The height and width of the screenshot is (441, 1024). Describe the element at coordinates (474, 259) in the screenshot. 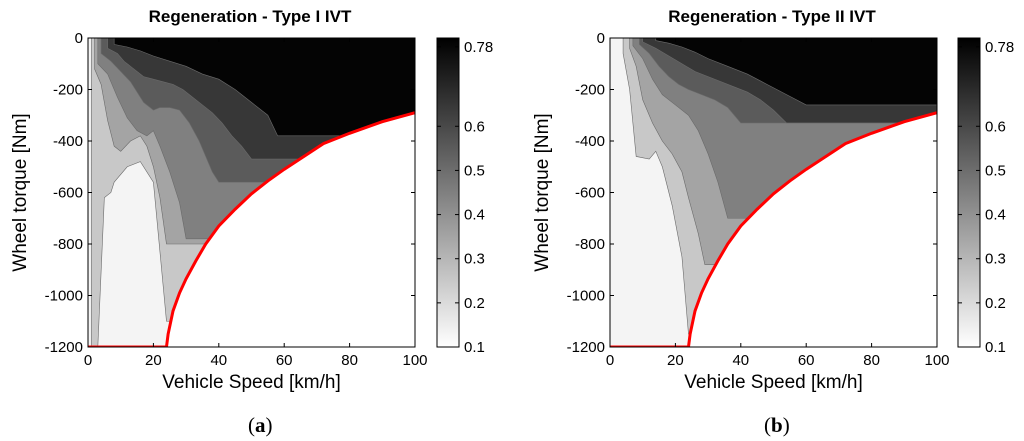

I see `chart-0-colorbar-tick-label-2: 0.3` at that location.